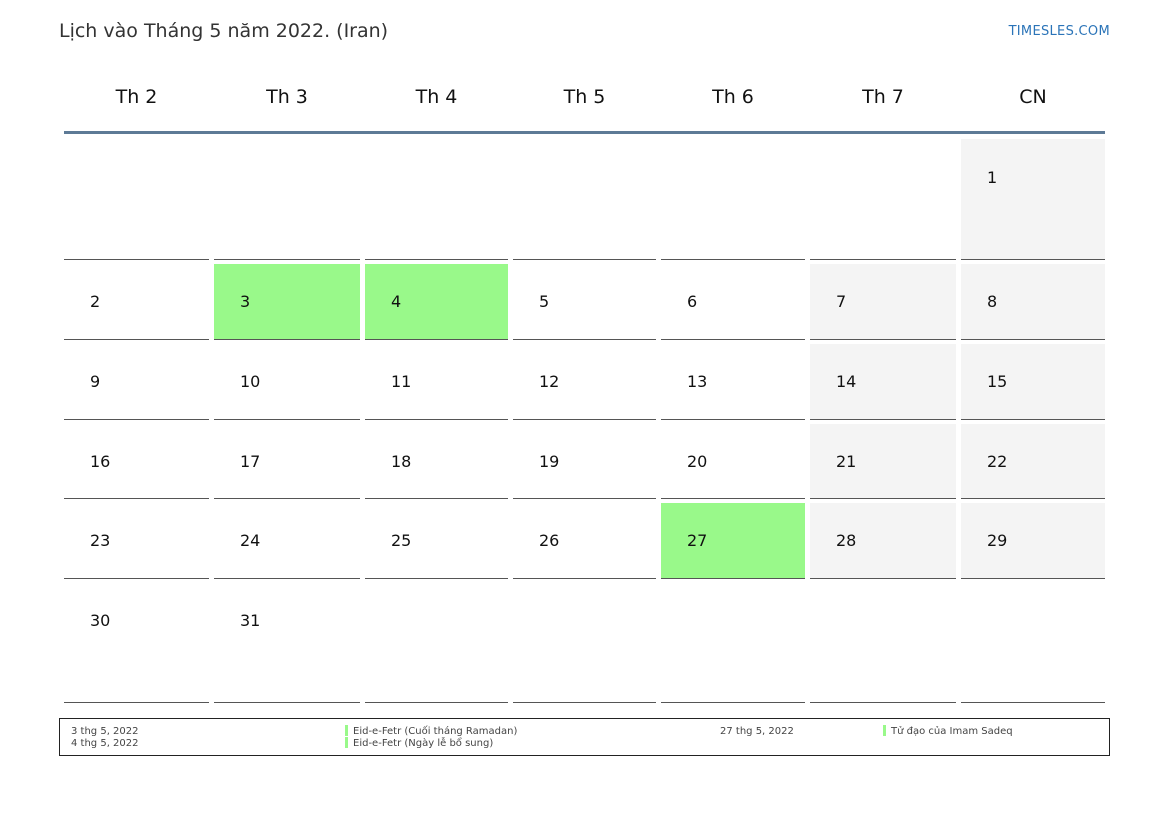  I want to click on day-number: 10, so click(250, 381).